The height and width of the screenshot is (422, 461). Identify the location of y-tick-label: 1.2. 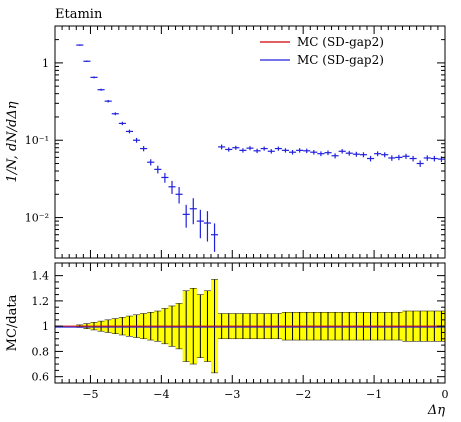
(41, 301).